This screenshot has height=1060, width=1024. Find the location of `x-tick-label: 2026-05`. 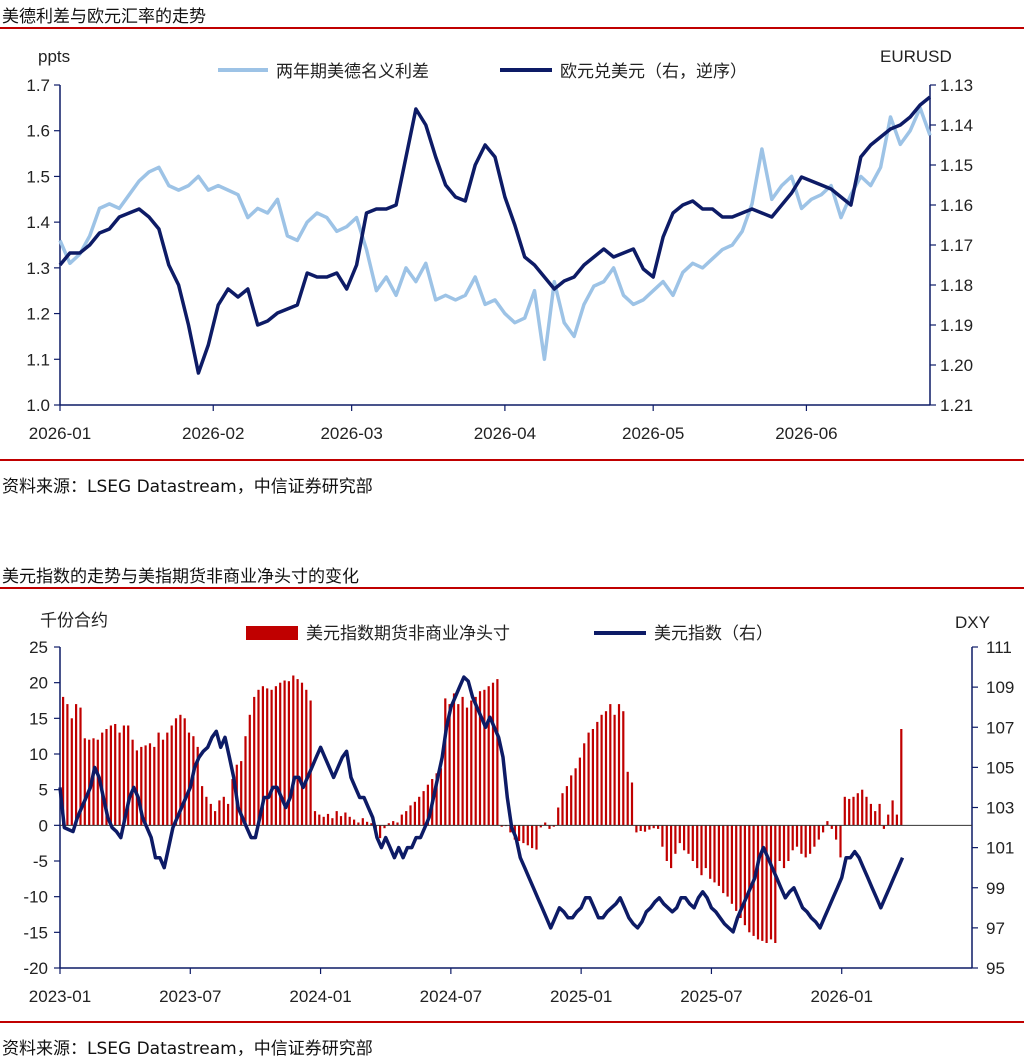

x-tick-label: 2026-05 is located at coordinates (653, 433).